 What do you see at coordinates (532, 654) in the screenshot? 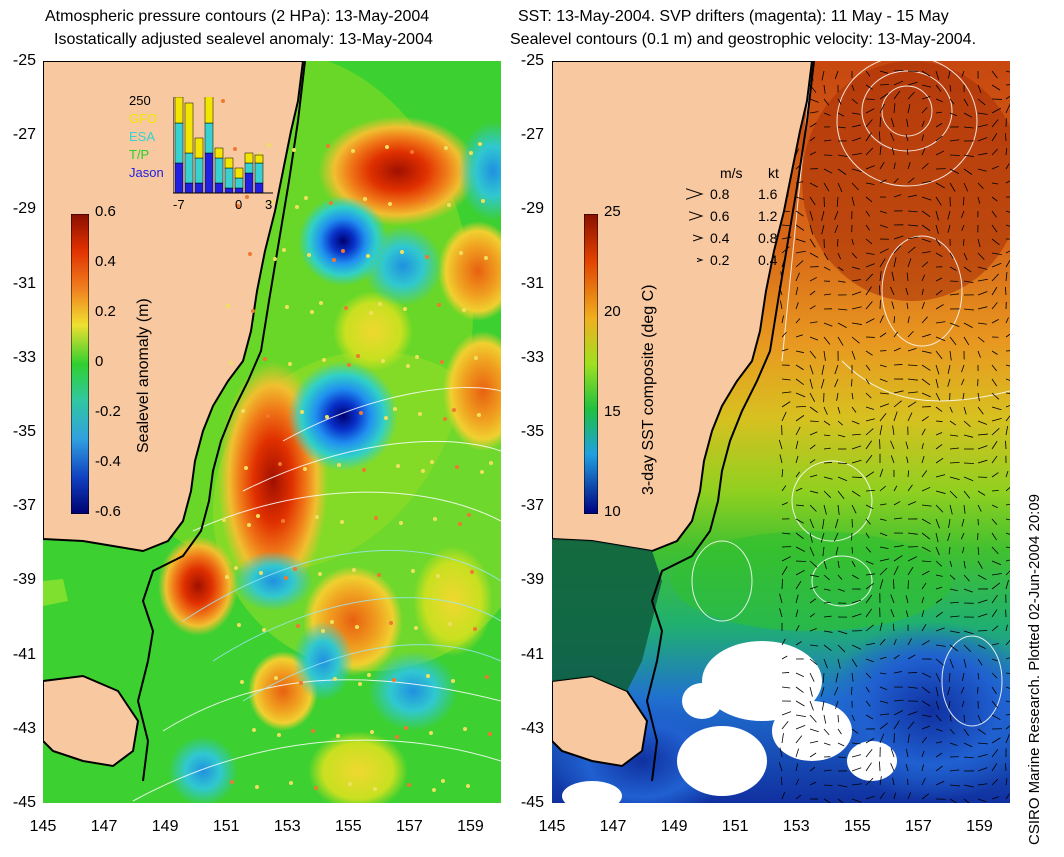
I see `right-y-tick: -41` at bounding box center [532, 654].